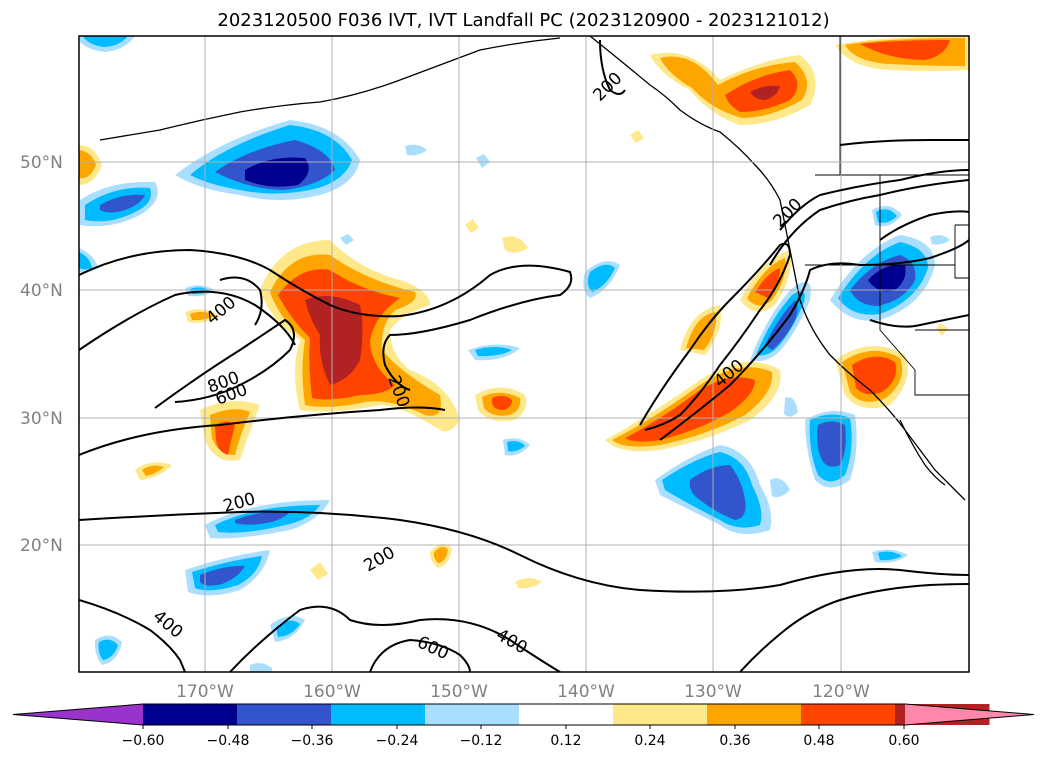  I want to click on colorbar-tick-label: −0.12, so click(481, 741).